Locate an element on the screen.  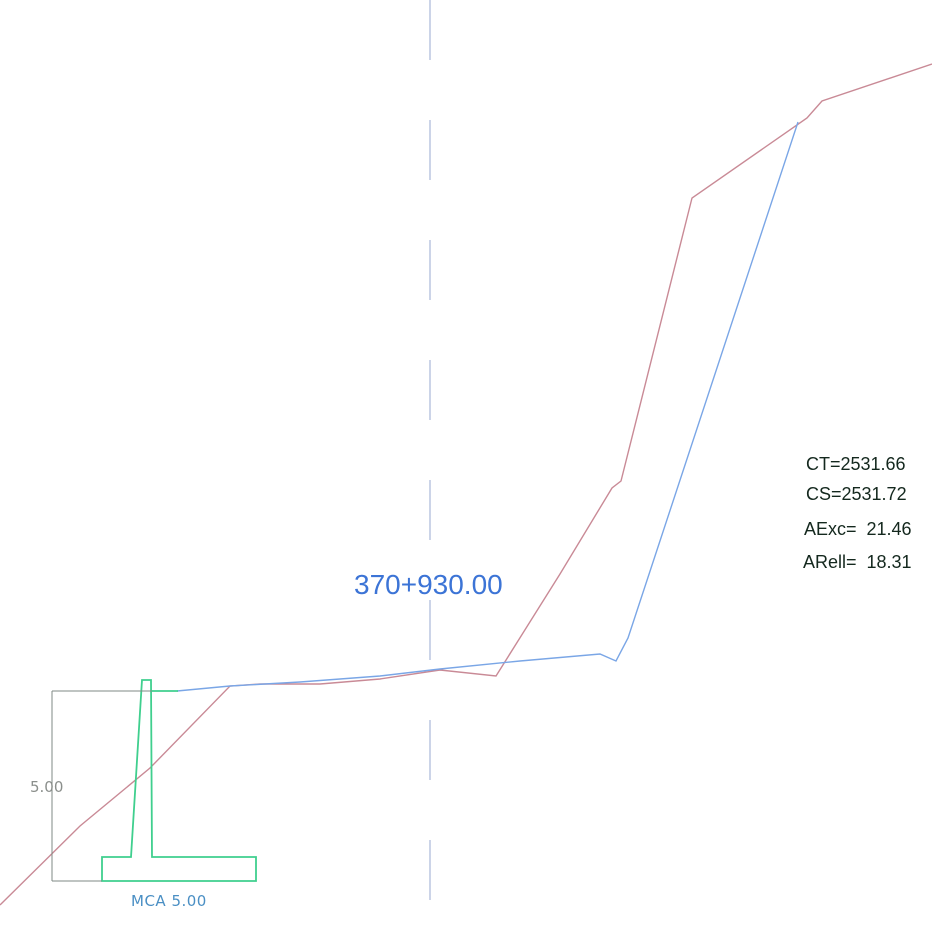
arell-label: ARell= 18.31 is located at coordinates (857, 562).